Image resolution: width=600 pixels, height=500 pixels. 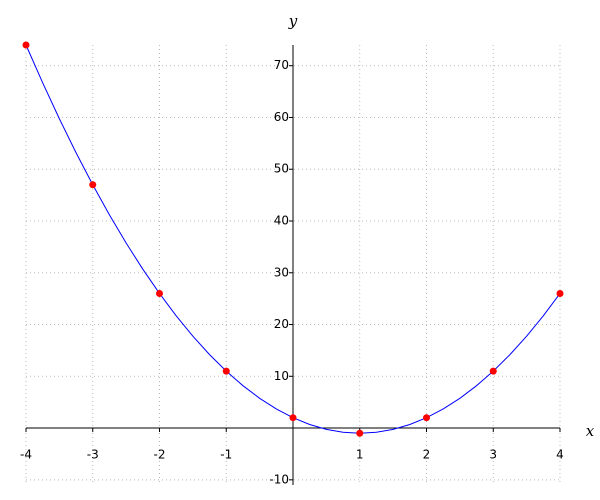 What do you see at coordinates (360, 455) in the screenshot?
I see `x-tick-label: 1` at bounding box center [360, 455].